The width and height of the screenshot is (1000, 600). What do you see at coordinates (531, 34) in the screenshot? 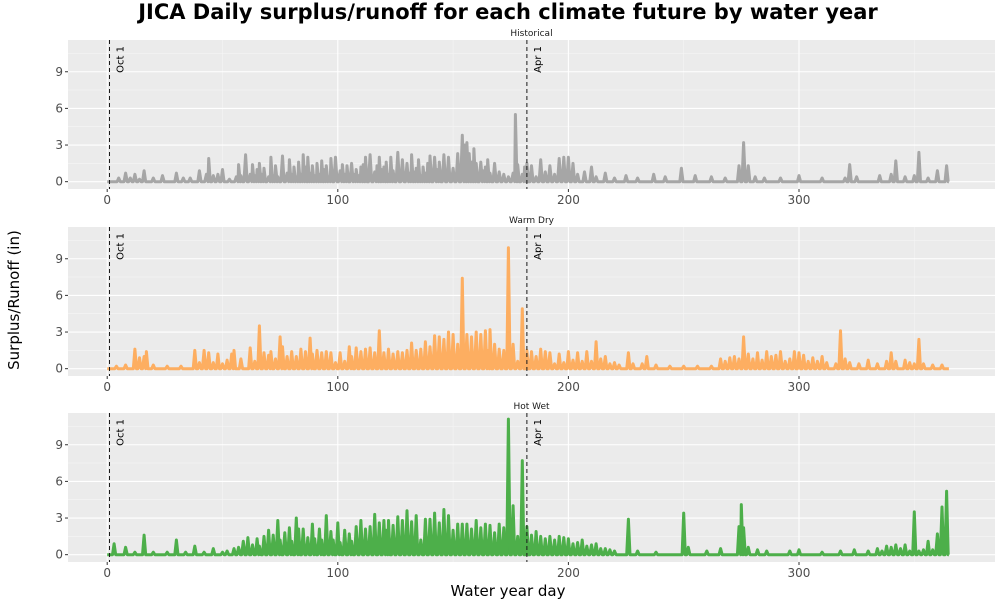
I see `panel-title: Historical` at bounding box center [531, 34].